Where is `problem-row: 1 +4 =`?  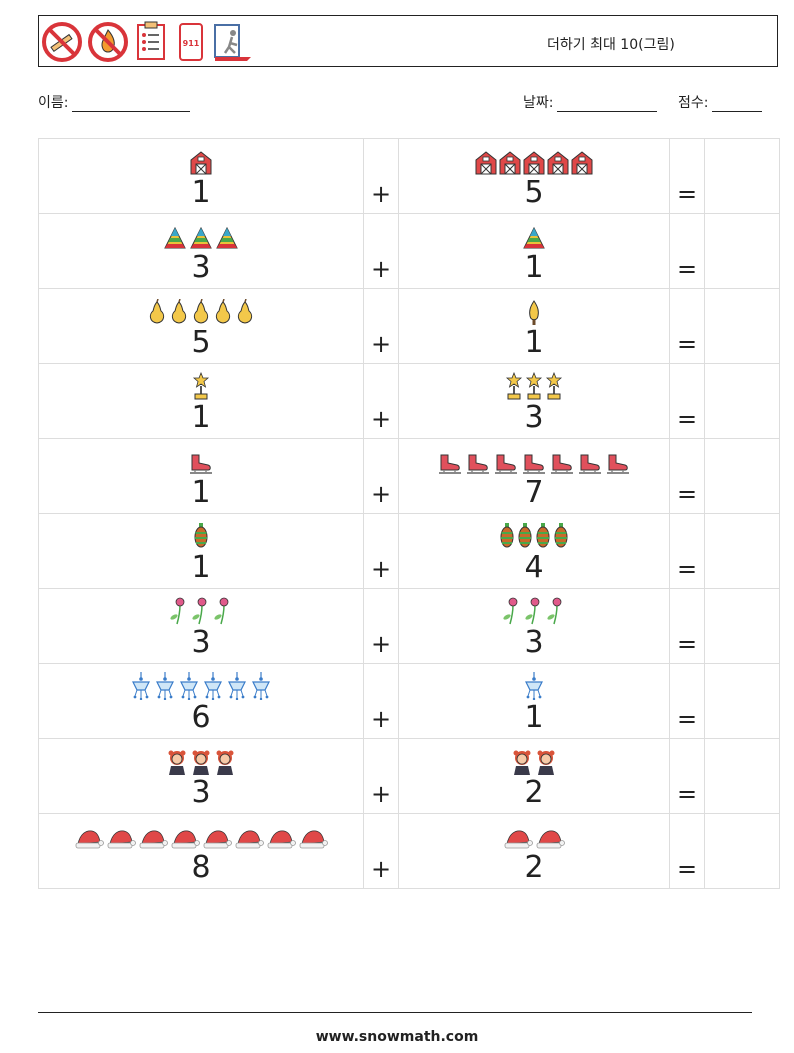 problem-row: 1 +4 = is located at coordinates (409, 551).